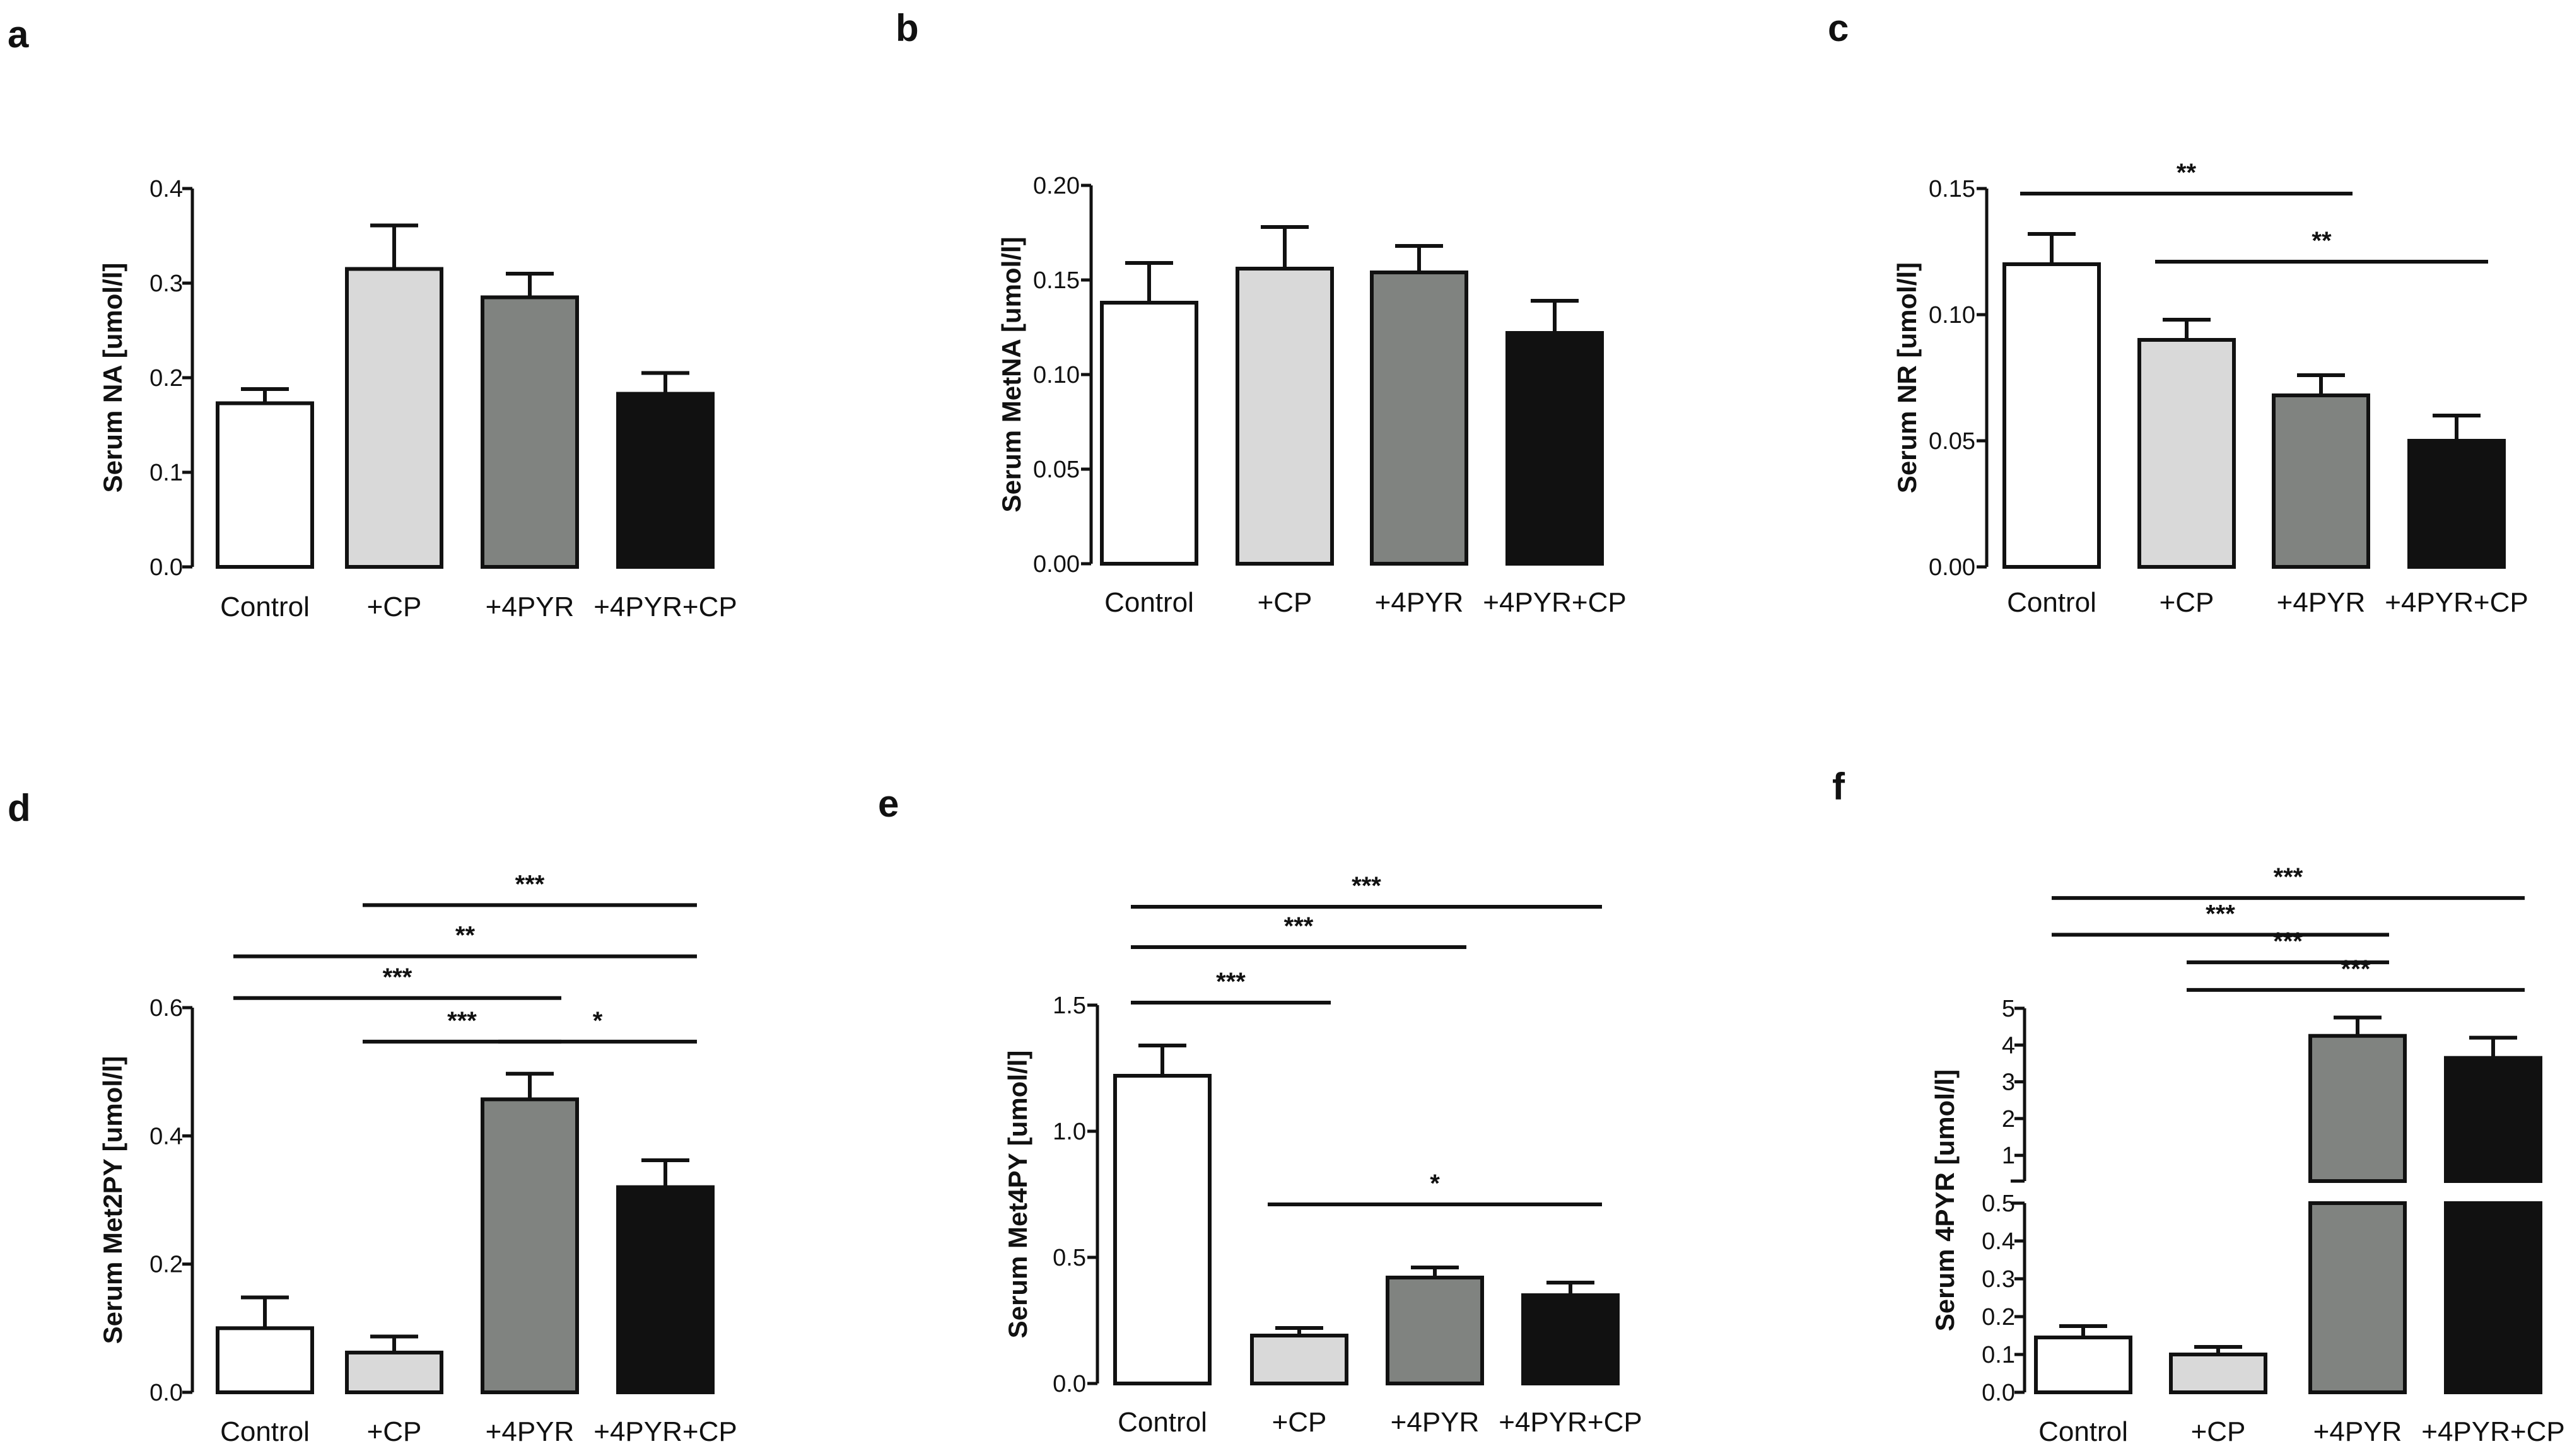 Image resolution: width=2572 pixels, height=1456 pixels. What do you see at coordinates (19, 808) in the screenshot?
I see `panel-label: d` at bounding box center [19, 808].